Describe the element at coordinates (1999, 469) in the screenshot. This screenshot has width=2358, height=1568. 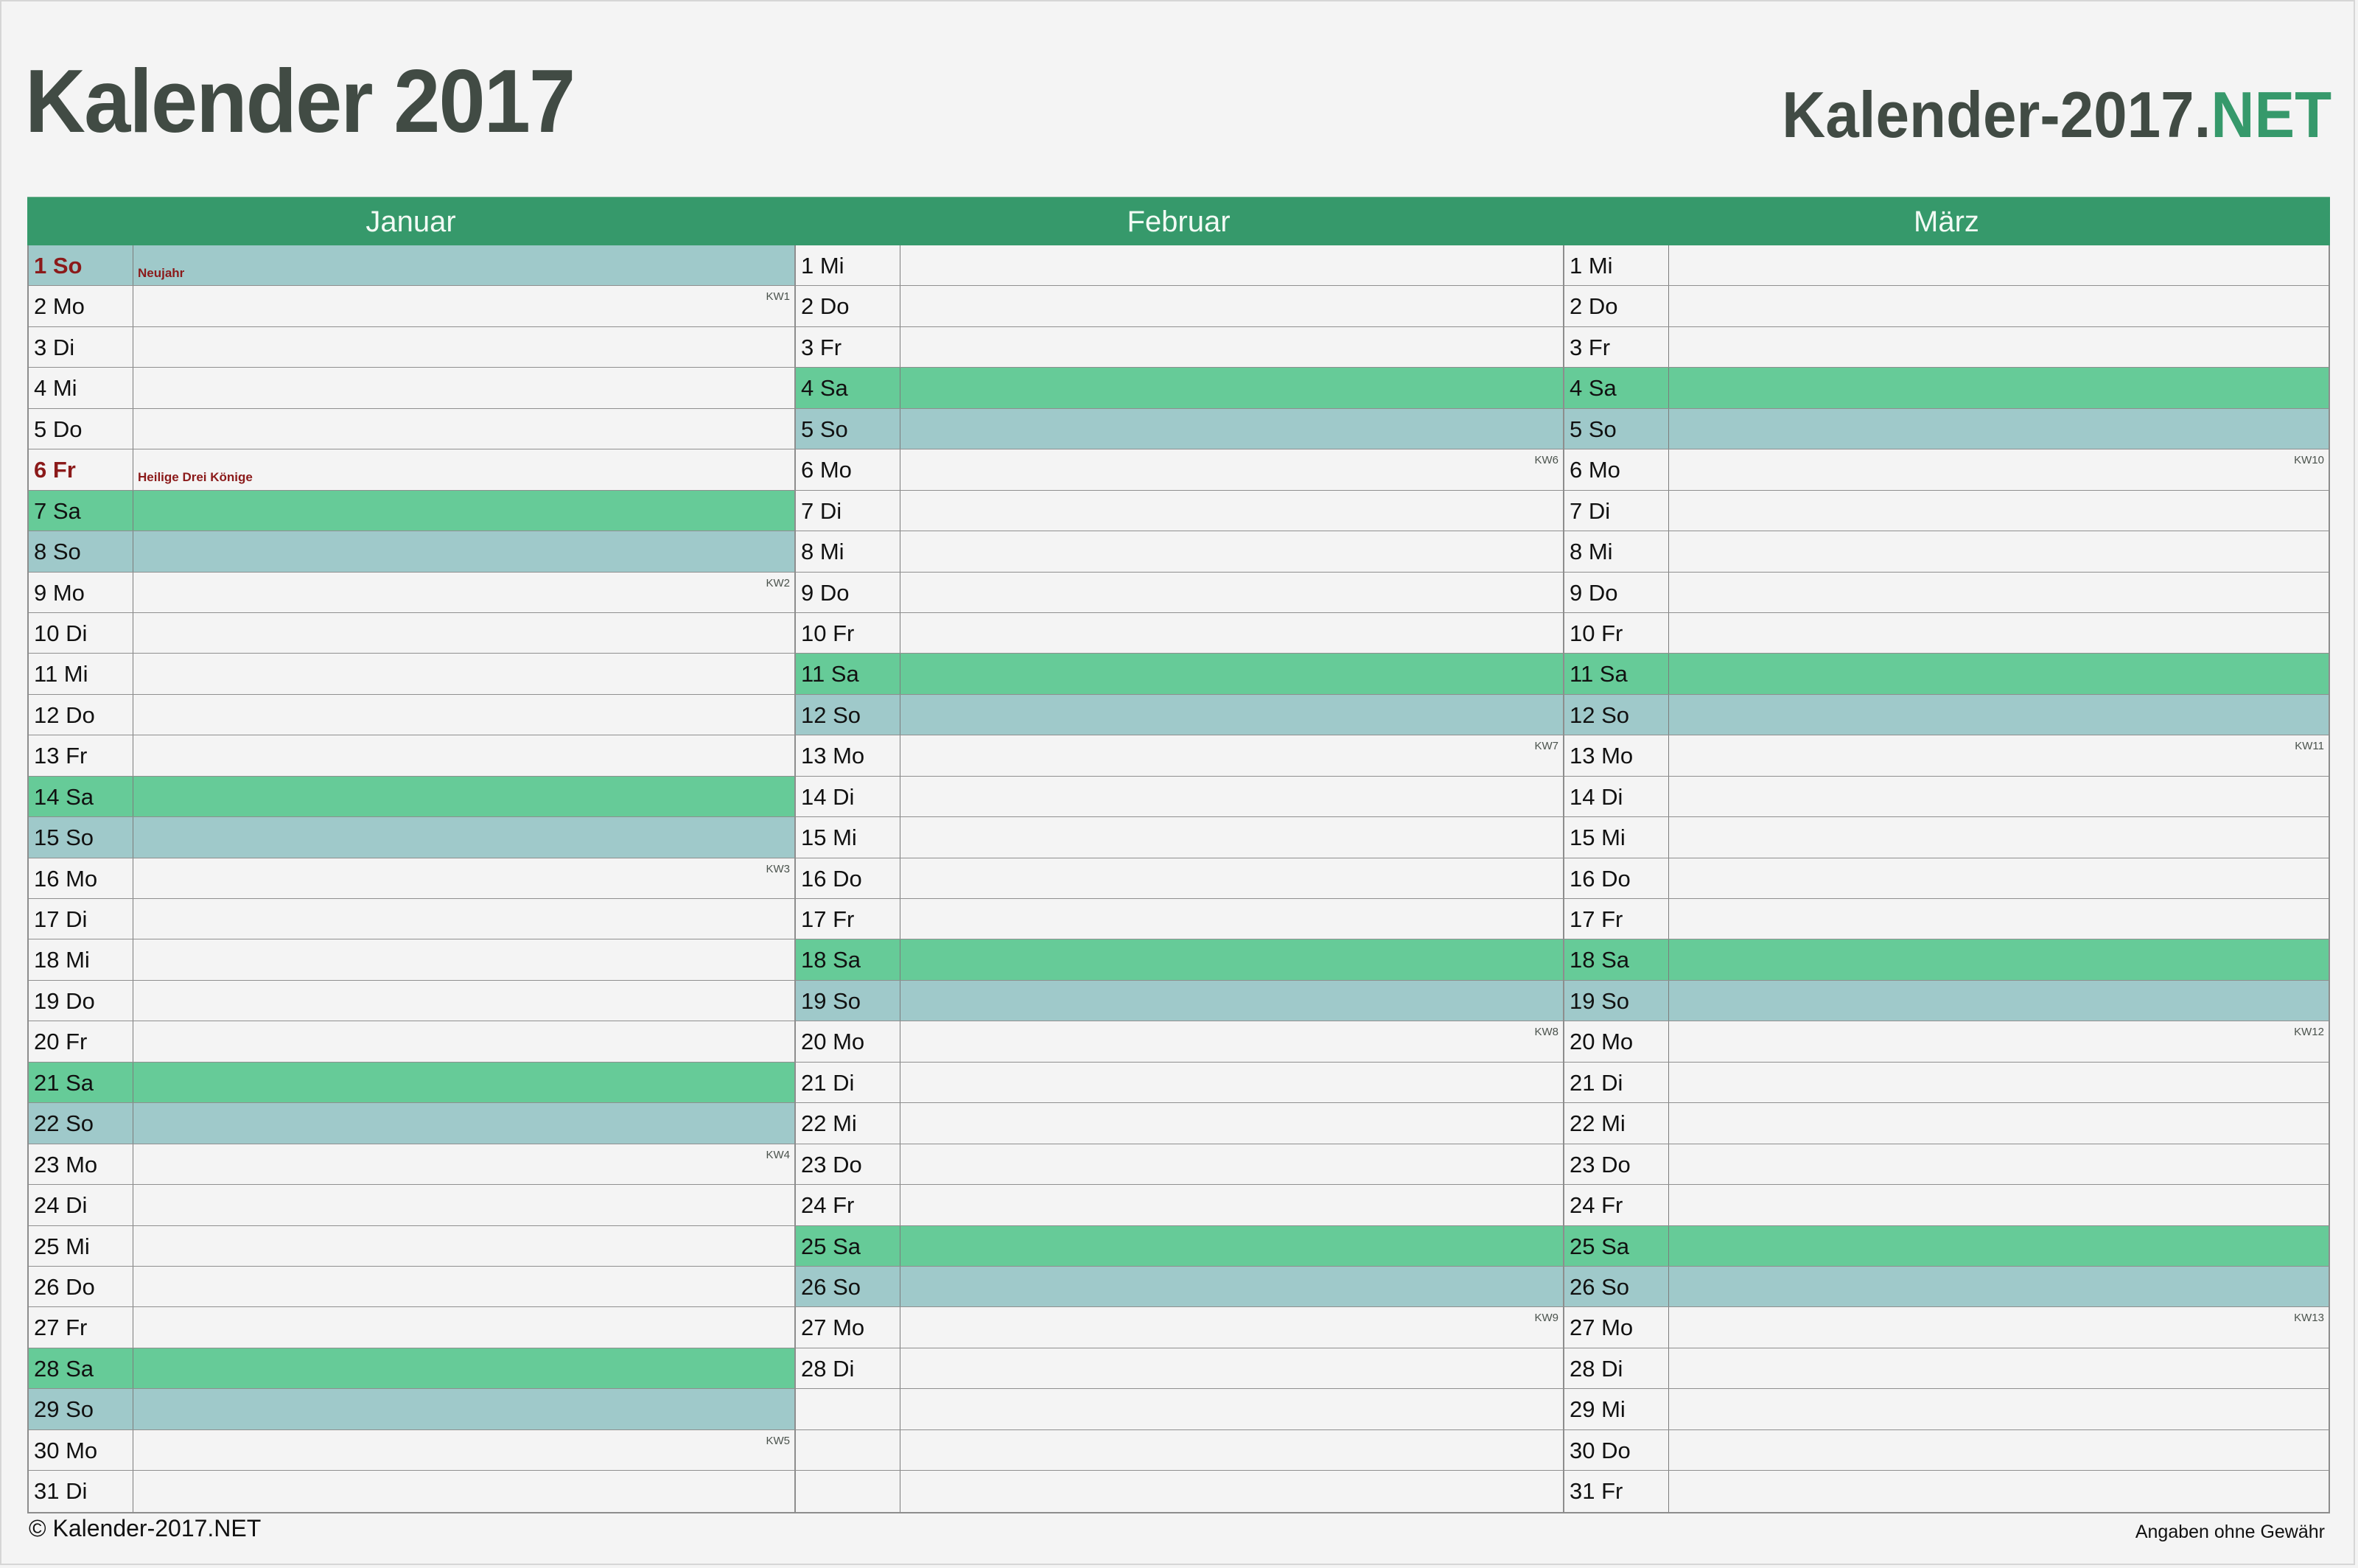
I see `notes-cell: KW10` at that location.